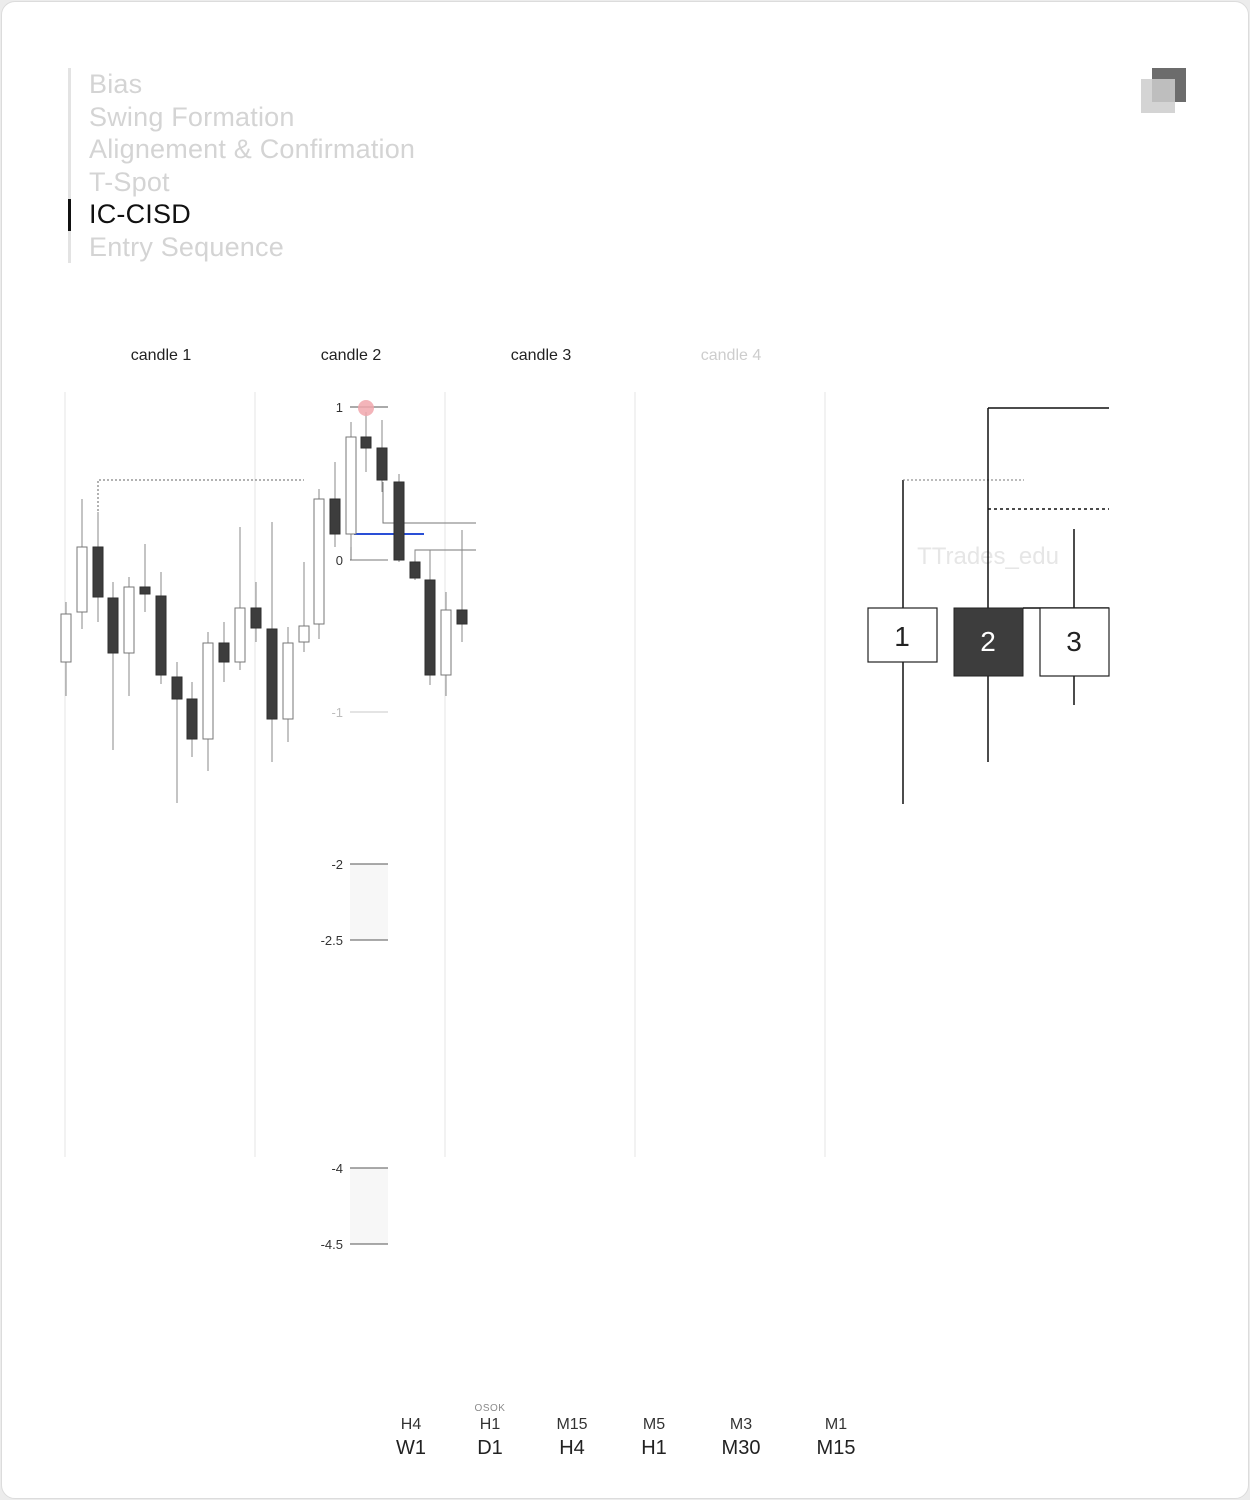 The width and height of the screenshot is (1250, 1500). I want to click on timeframe-m30: M3 M30, so click(741, 1431).